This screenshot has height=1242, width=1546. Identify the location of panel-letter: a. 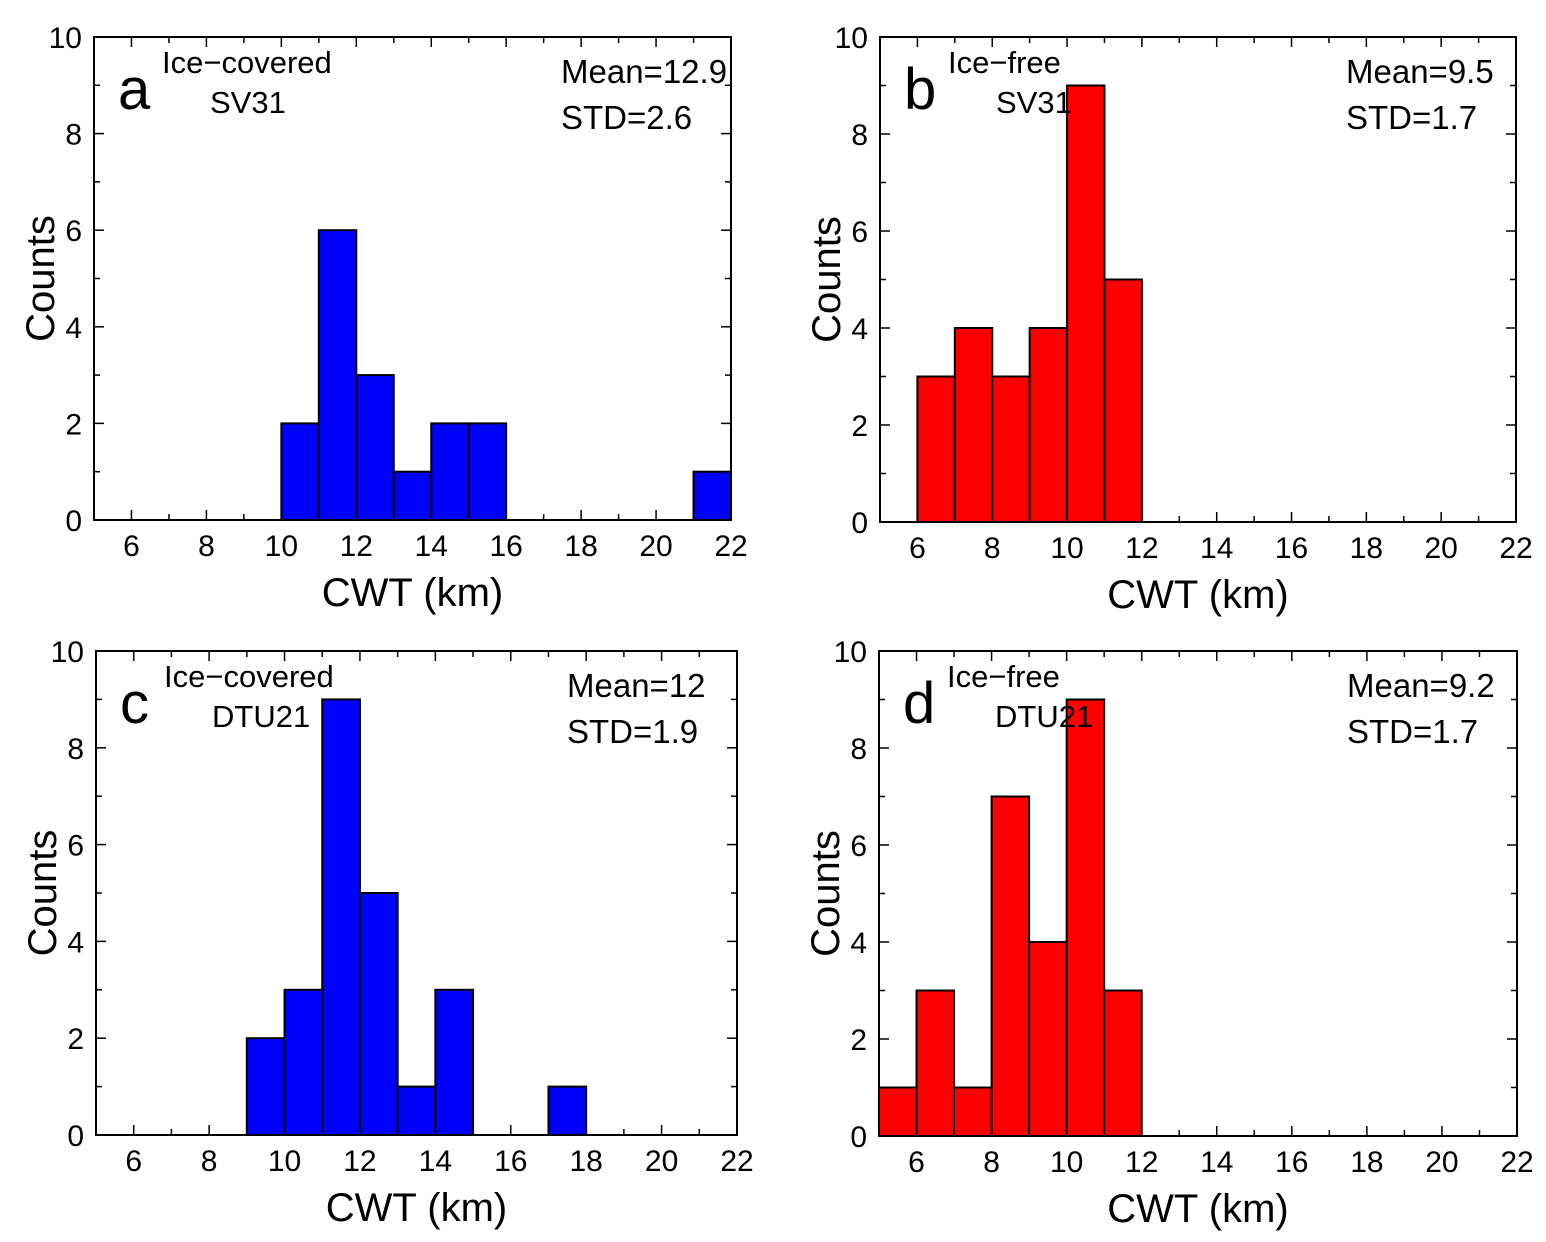
(134, 89).